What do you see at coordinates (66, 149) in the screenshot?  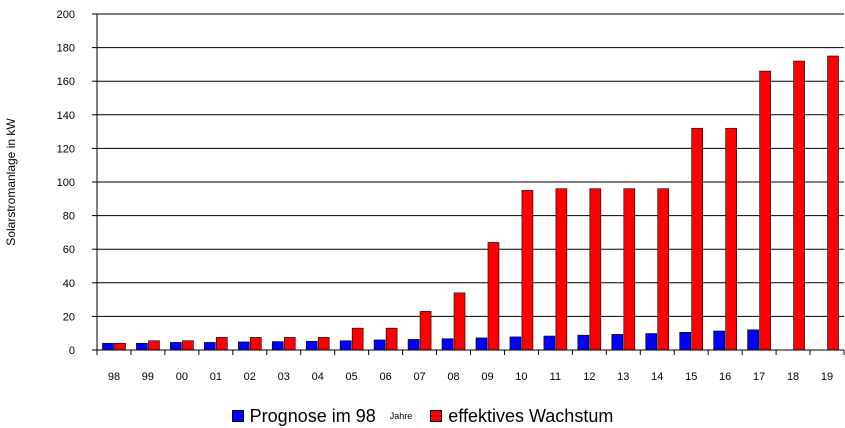 I see `y-tick-label: 120` at bounding box center [66, 149].